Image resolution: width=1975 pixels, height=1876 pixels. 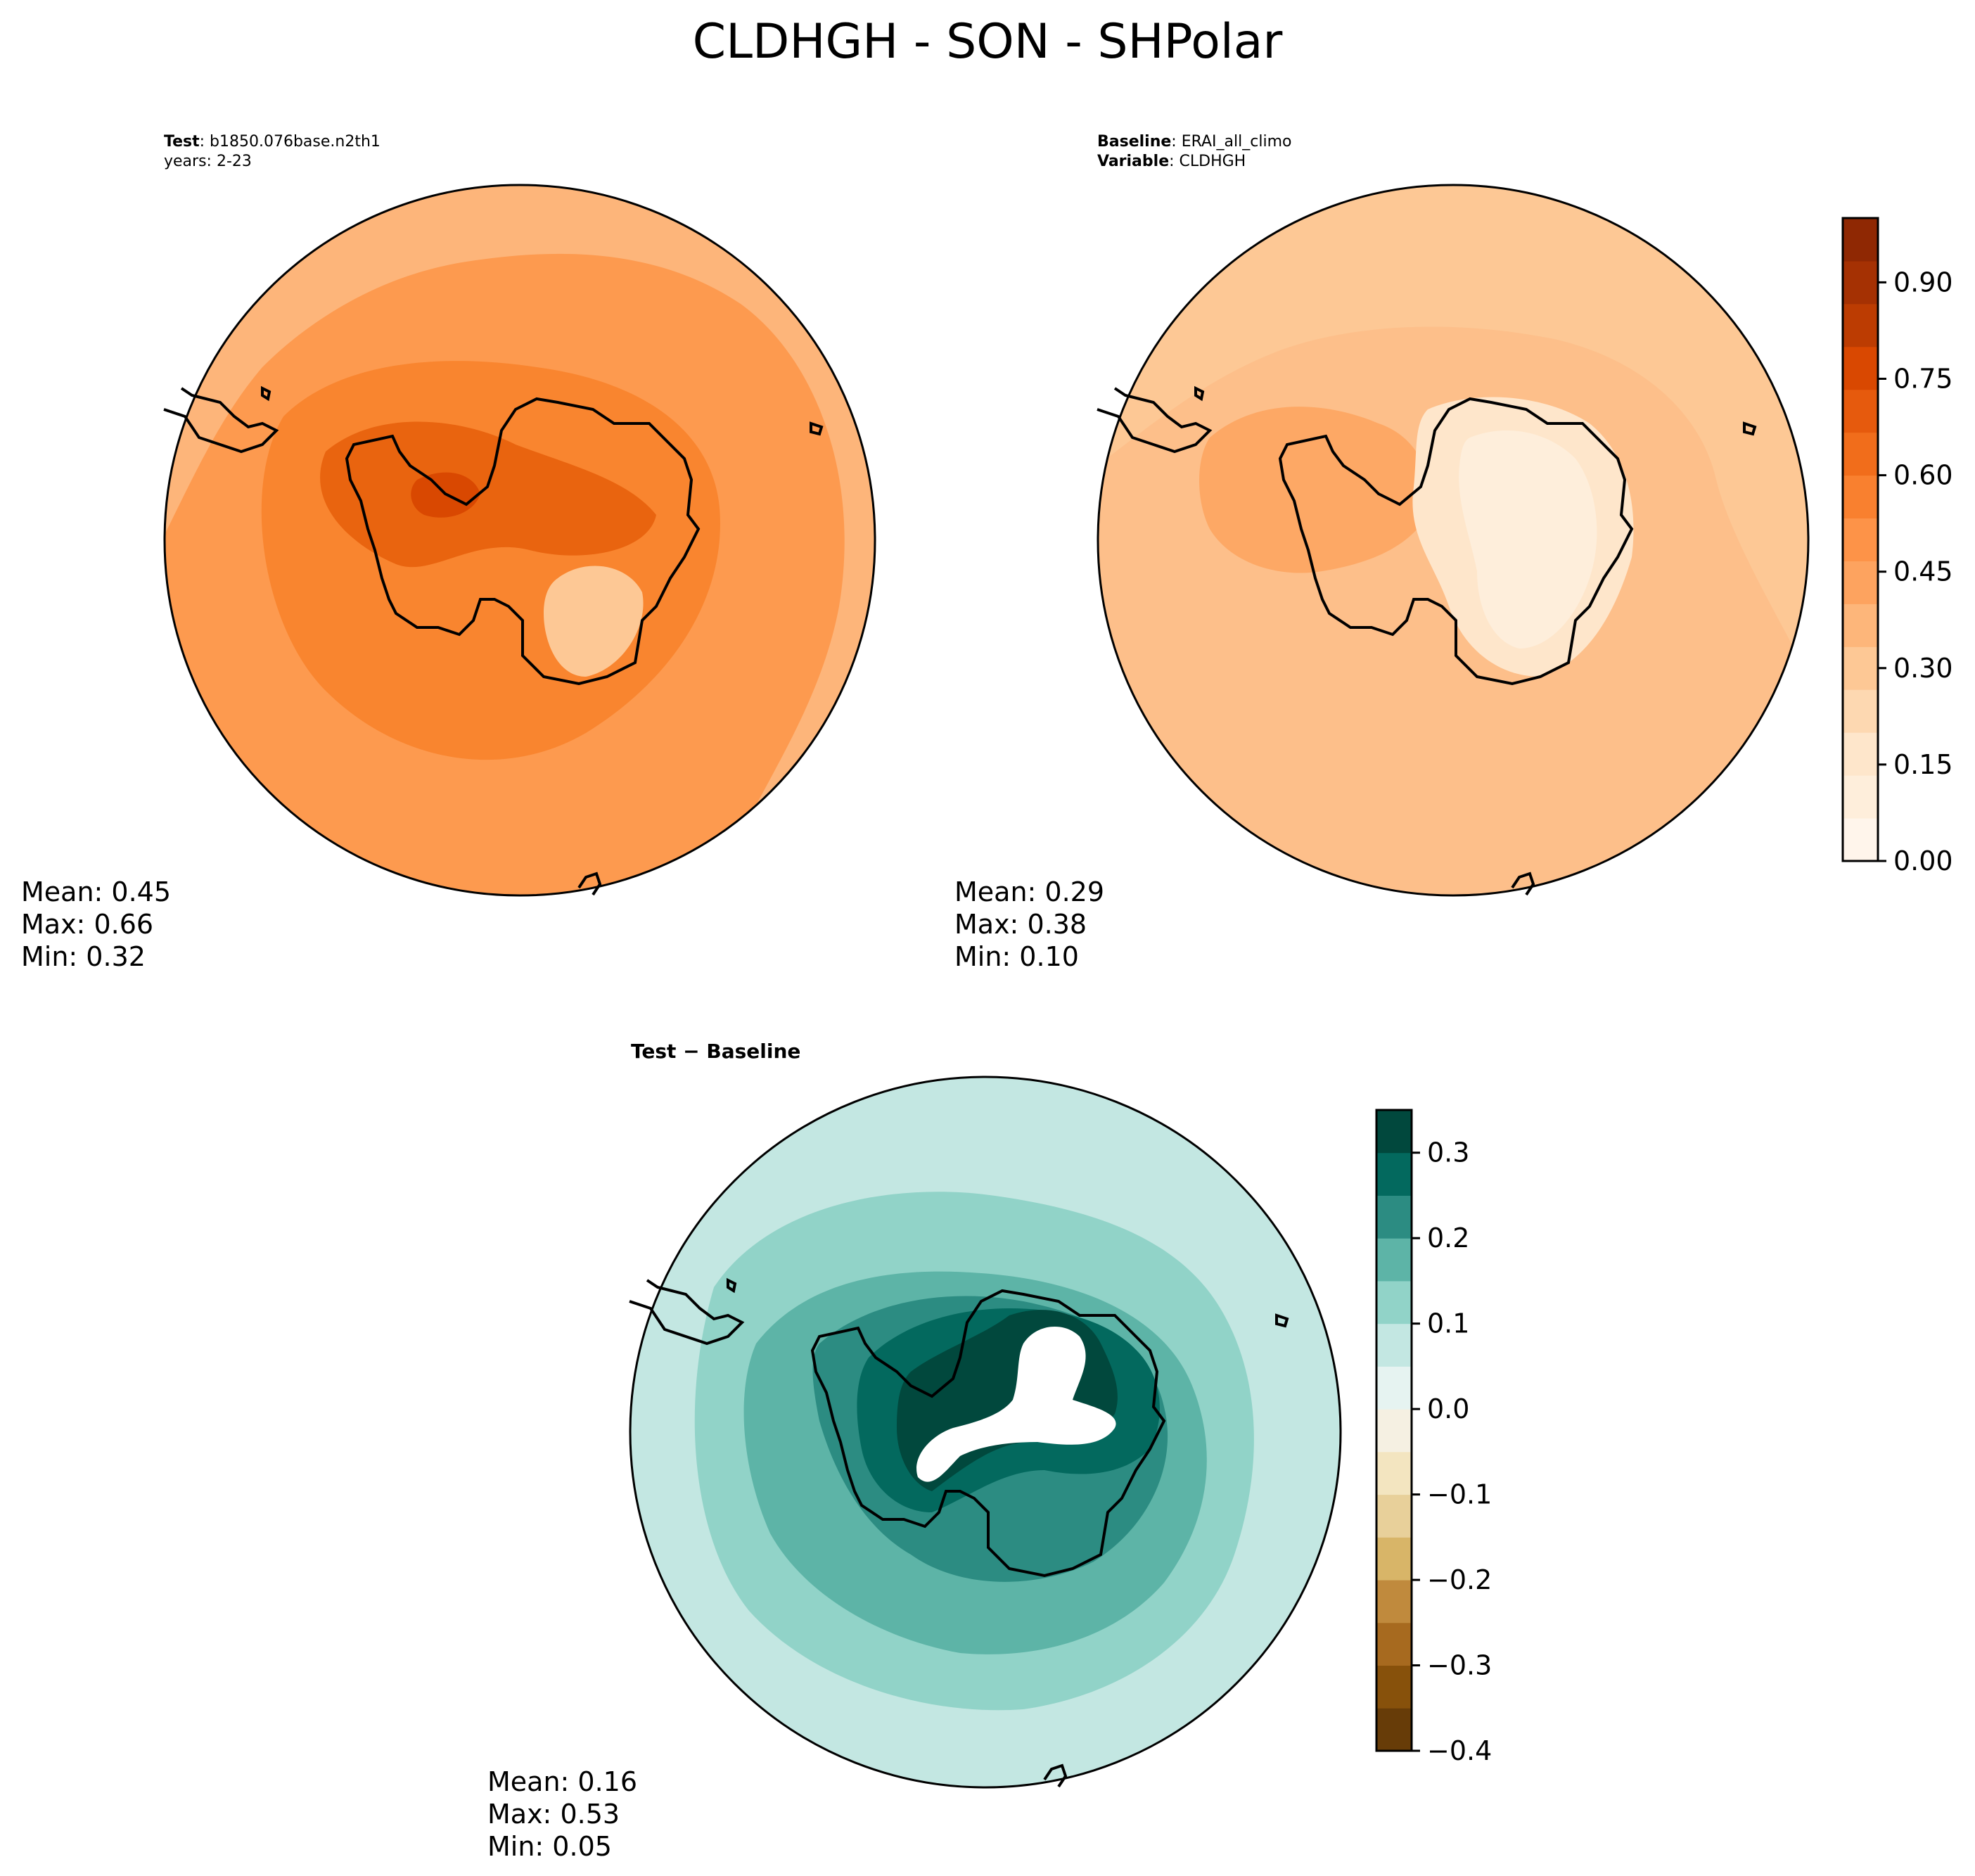 What do you see at coordinates (1236, 142) in the screenshot?
I see `baseline-case-name: ERAI_all_climo` at bounding box center [1236, 142].